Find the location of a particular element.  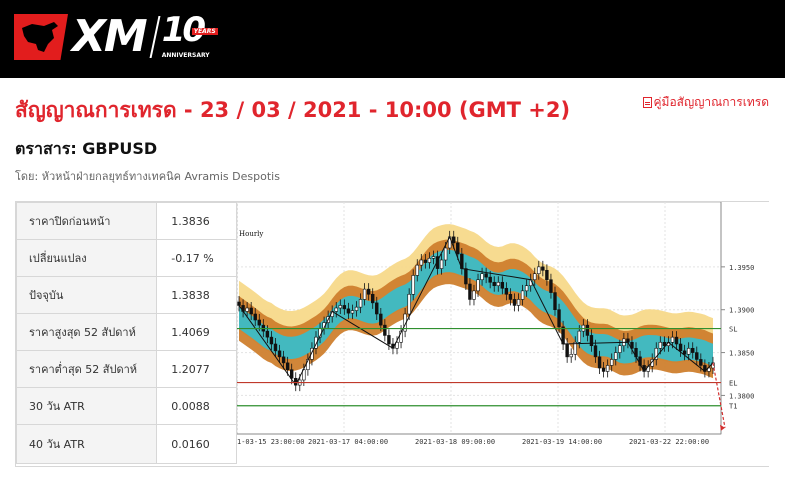

stat-value: 1.2077 is located at coordinates (196, 369).